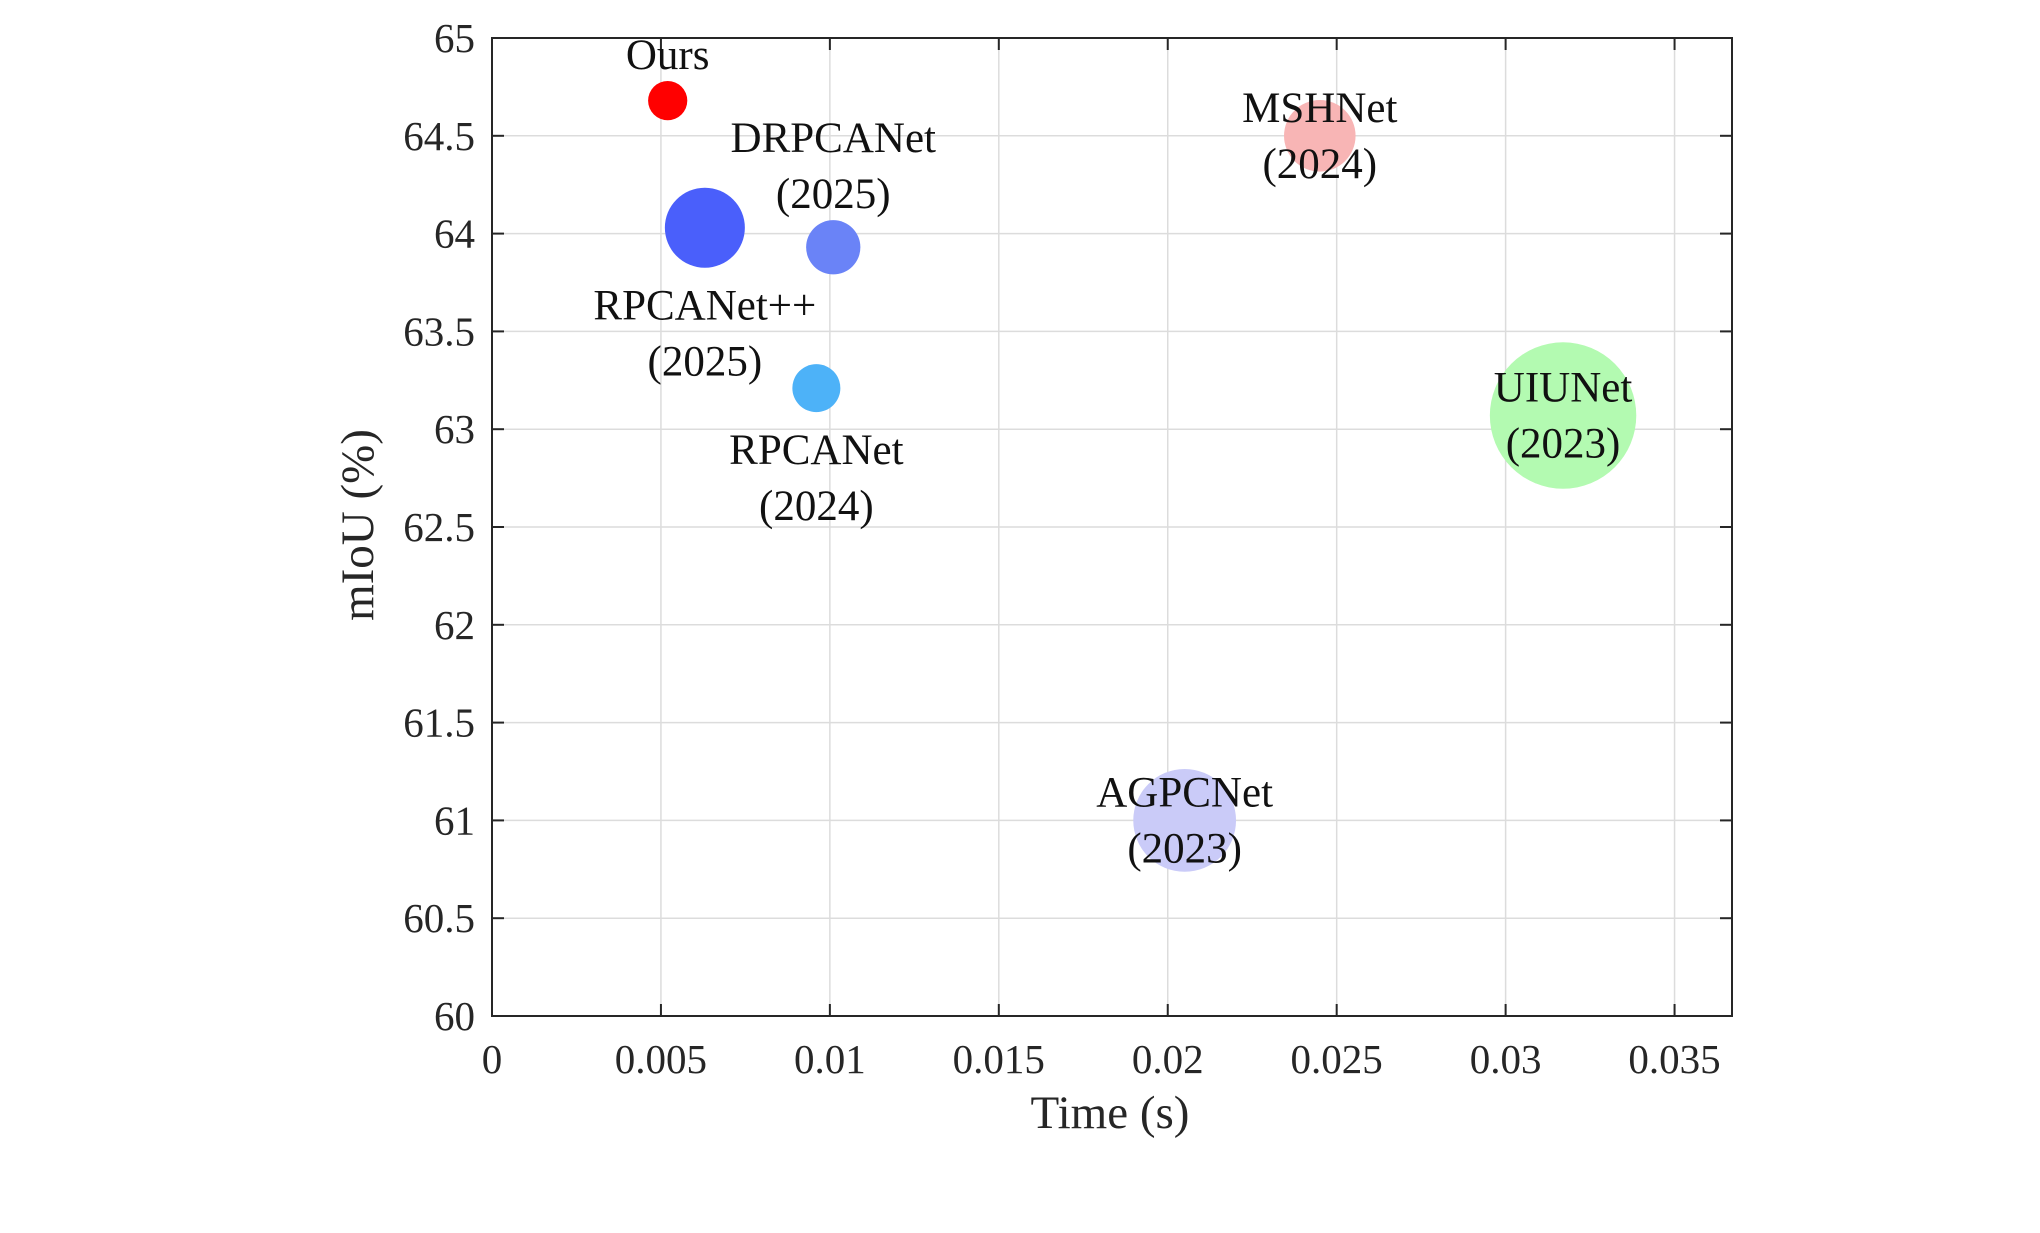 The width and height of the screenshot is (2040, 1233). What do you see at coordinates (439, 331) in the screenshot?
I see `y-tick-label: 63.5` at bounding box center [439, 331].